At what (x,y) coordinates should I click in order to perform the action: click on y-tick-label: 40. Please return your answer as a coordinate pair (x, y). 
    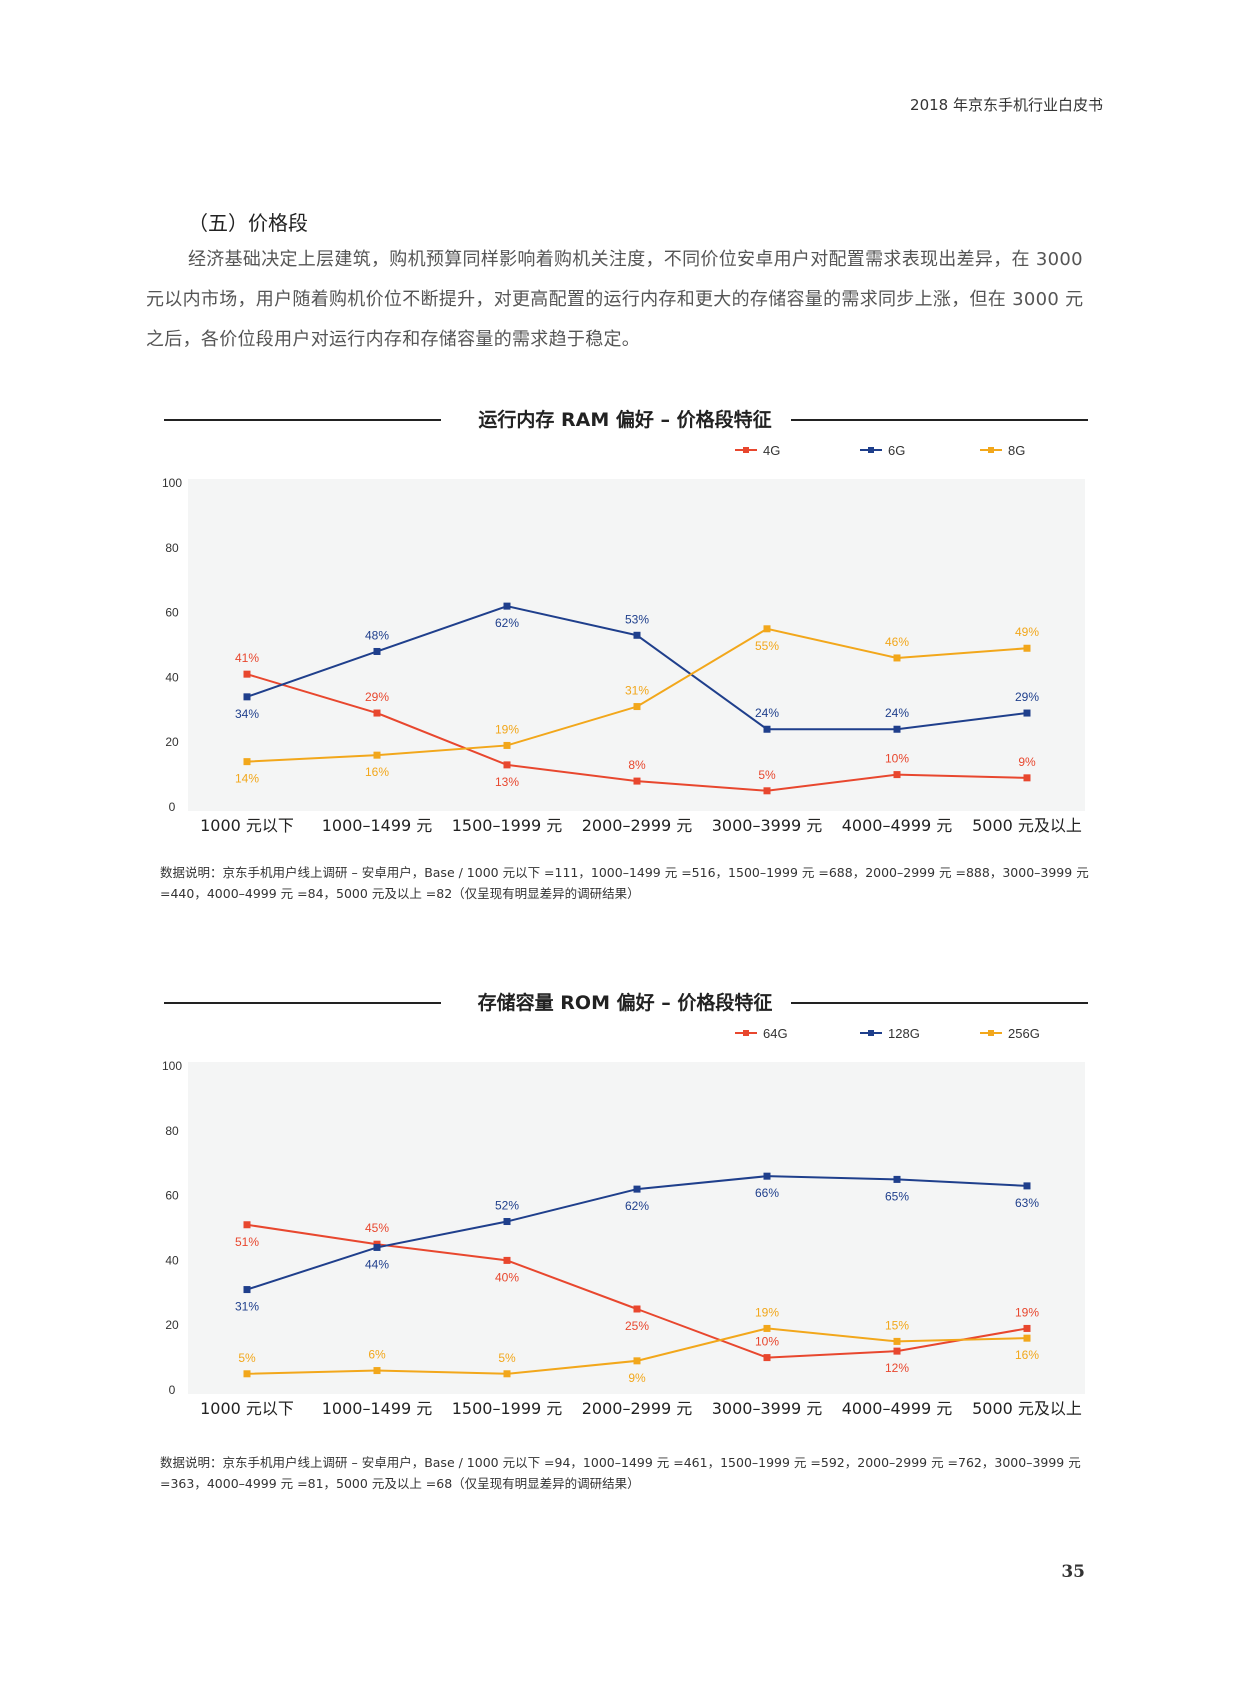
    Looking at the image, I should click on (172, 1260).